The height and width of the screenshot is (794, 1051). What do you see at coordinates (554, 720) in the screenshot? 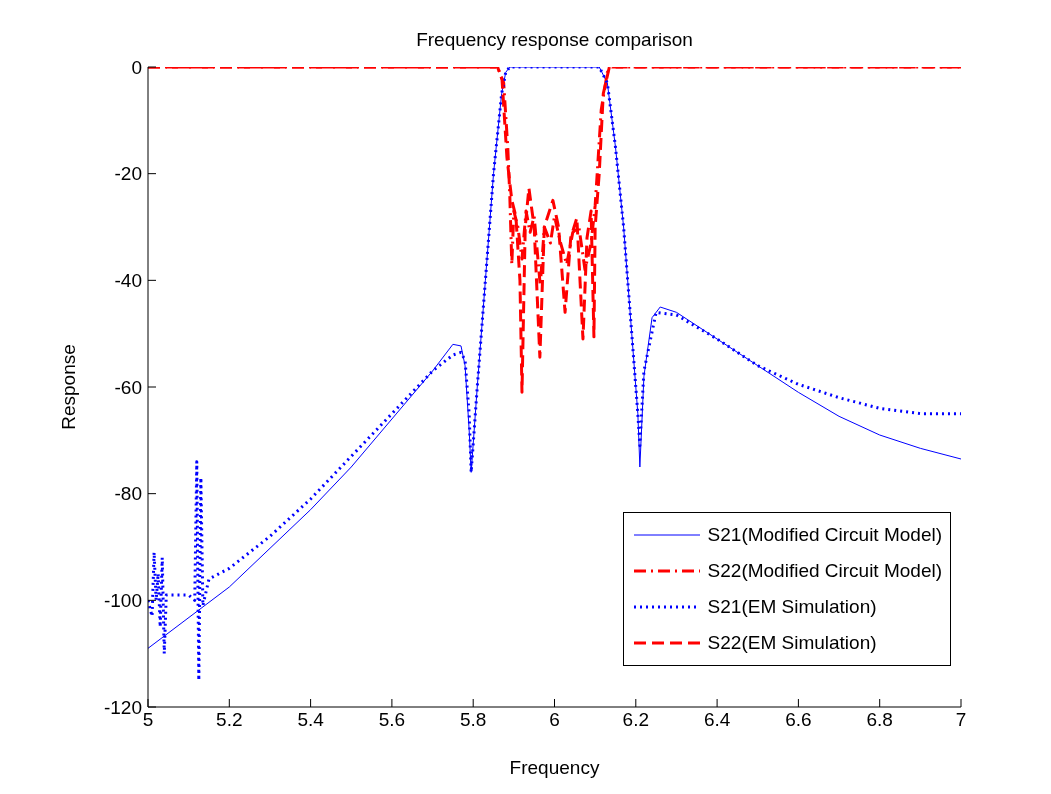
I see `x-tick-label: 6` at bounding box center [554, 720].